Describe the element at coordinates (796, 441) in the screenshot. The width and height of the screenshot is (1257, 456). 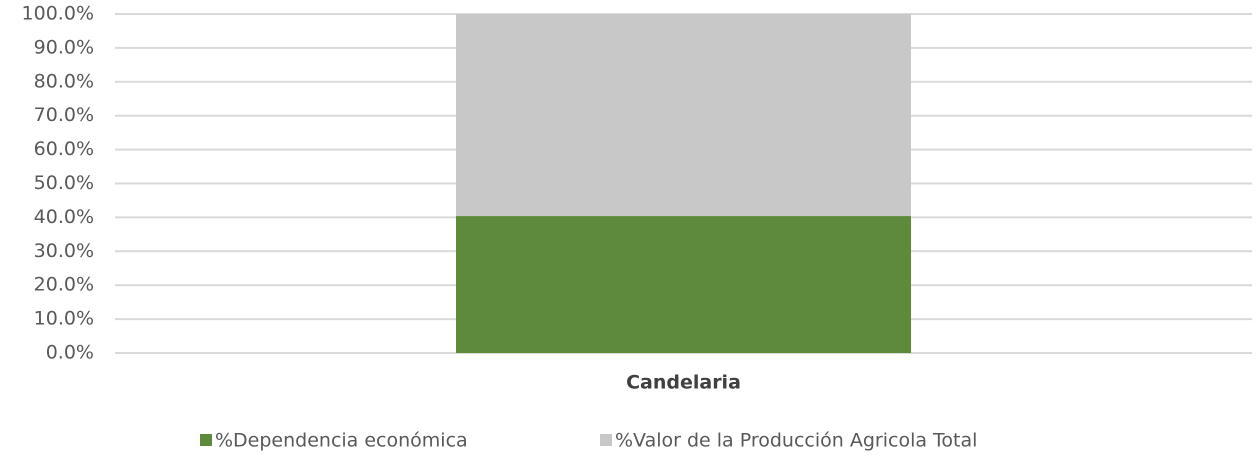
I see `legend-label: %Valor de la Producción Agricola Total` at that location.